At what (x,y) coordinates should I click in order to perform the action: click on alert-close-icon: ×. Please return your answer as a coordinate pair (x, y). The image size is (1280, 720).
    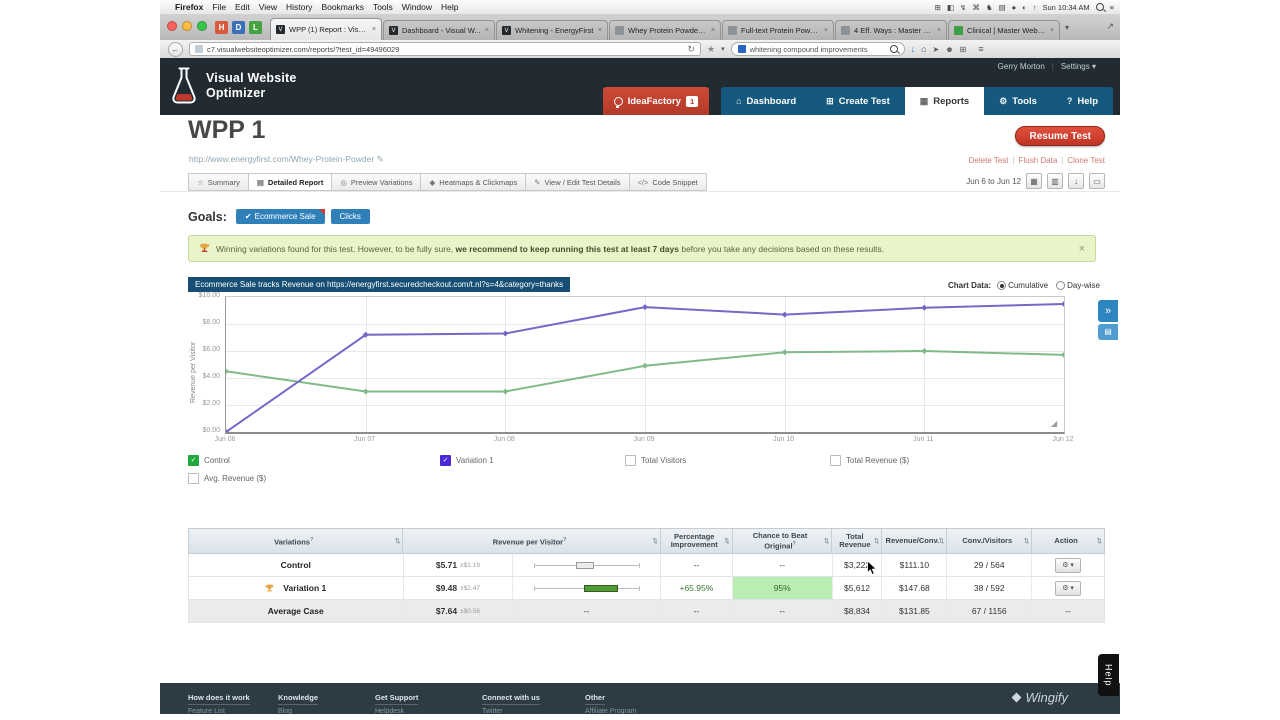
    Looking at the image, I should click on (1081, 248).